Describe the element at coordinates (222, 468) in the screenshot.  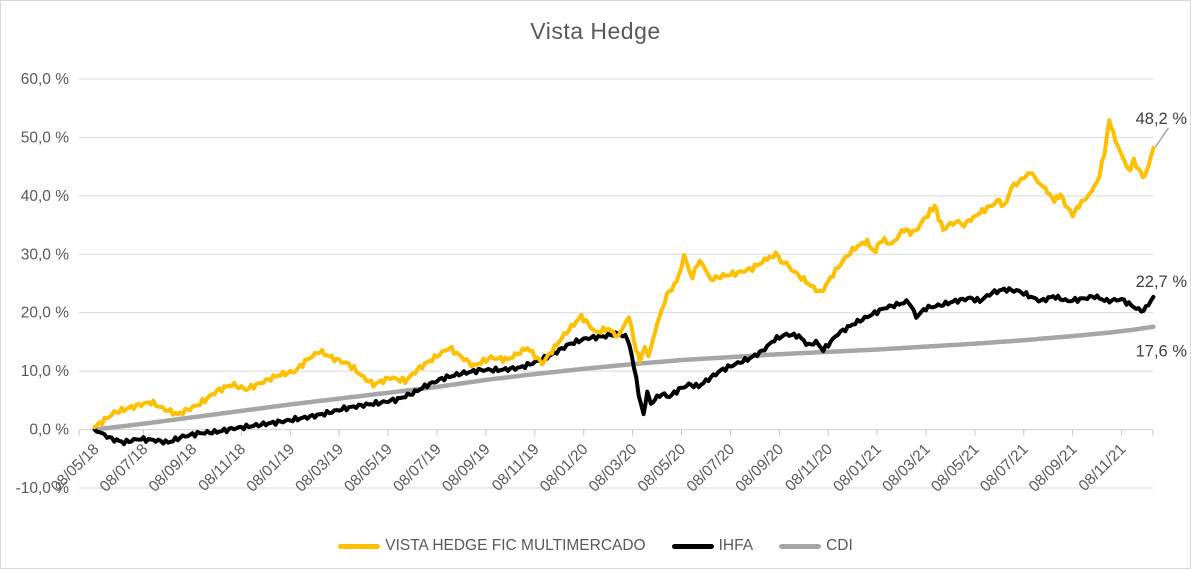
I see `x-axis-label: 08/11/18` at that location.